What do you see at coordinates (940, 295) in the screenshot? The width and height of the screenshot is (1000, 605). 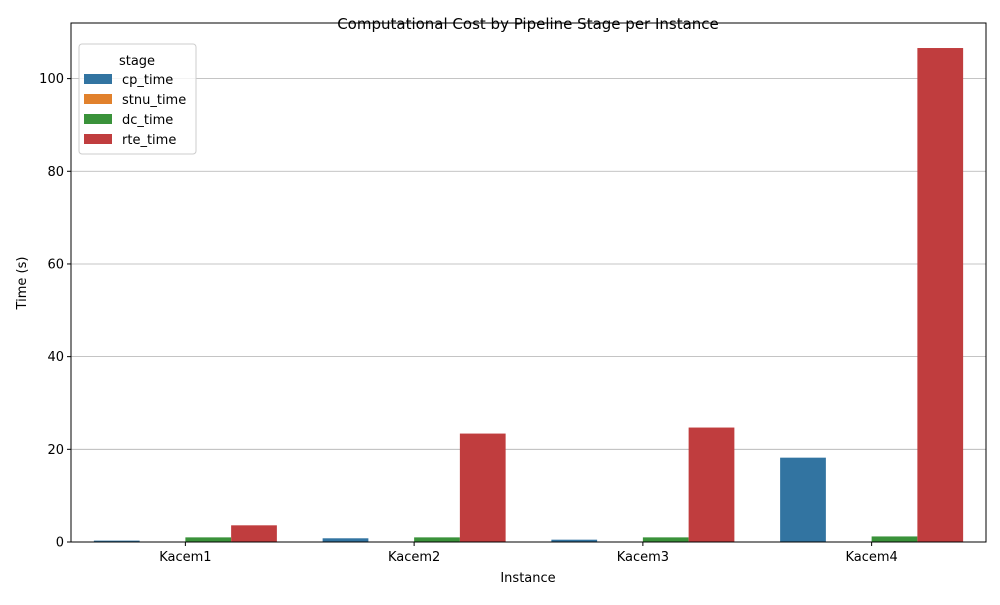 I see `bar-rte_time-Kacem4` at bounding box center [940, 295].